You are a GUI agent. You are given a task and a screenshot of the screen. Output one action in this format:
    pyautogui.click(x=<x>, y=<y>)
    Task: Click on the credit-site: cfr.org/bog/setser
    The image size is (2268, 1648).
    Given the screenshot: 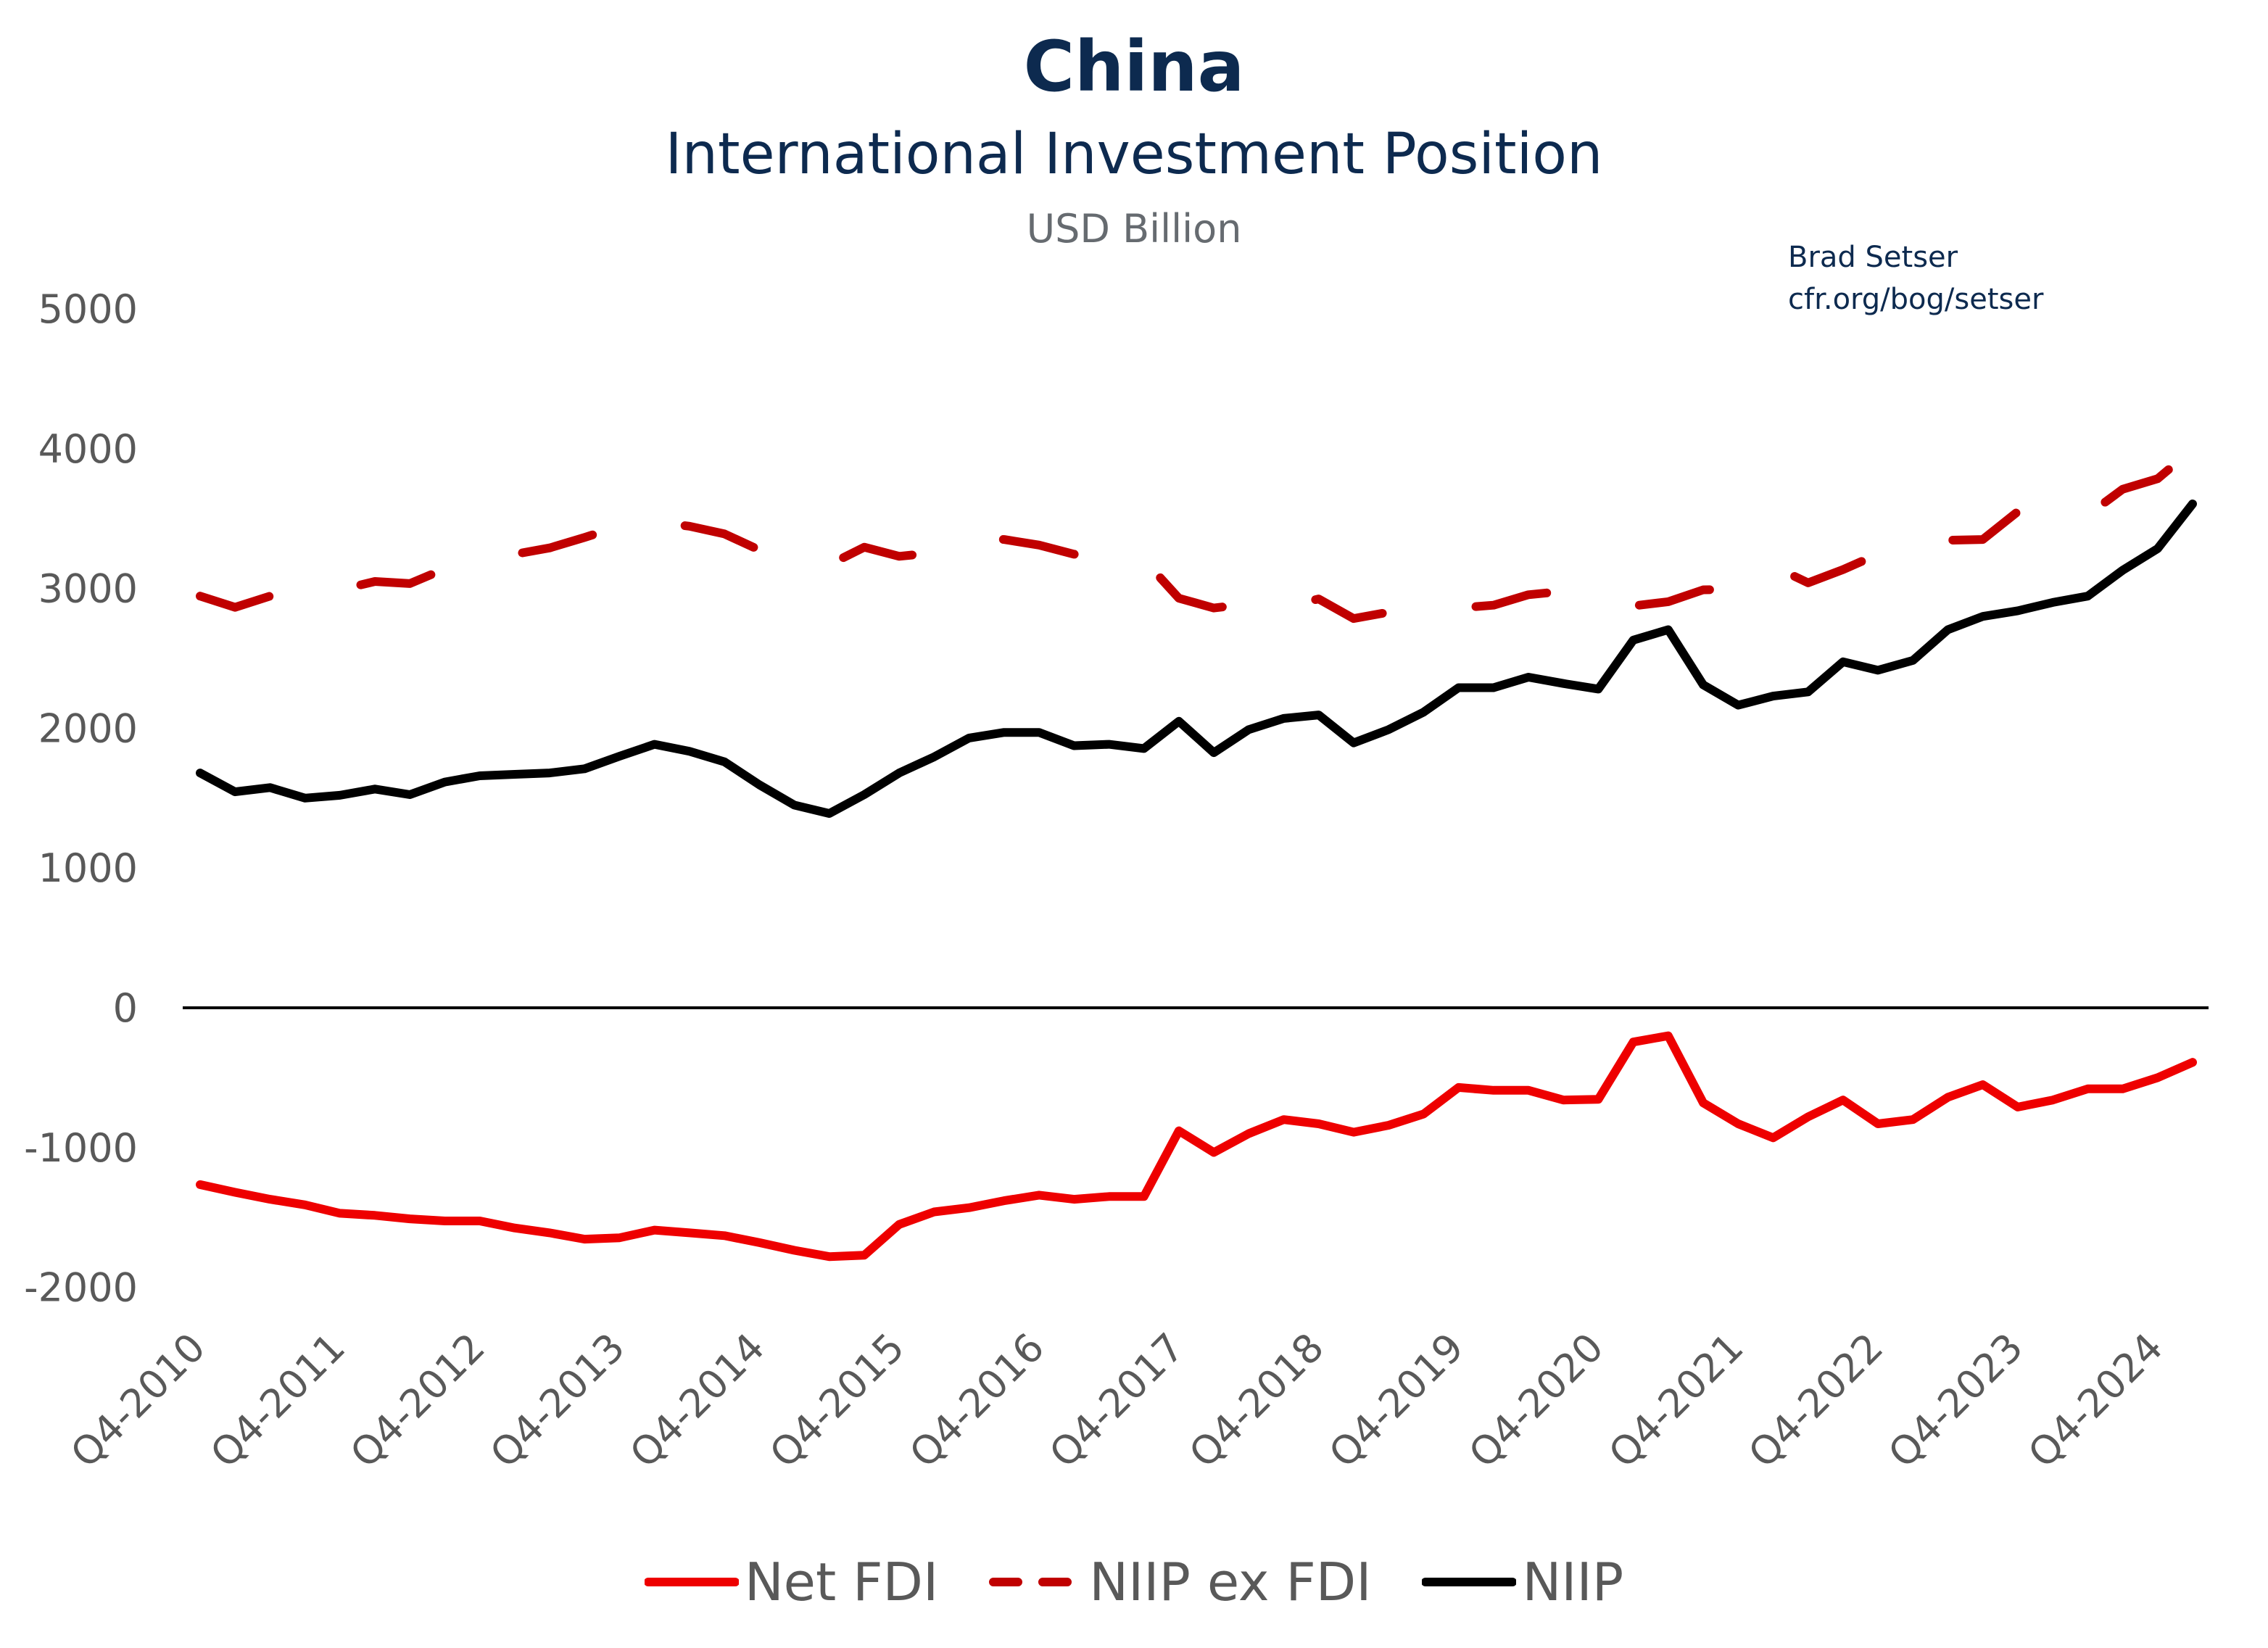 What is the action you would take?
    pyautogui.click(x=1916, y=299)
    